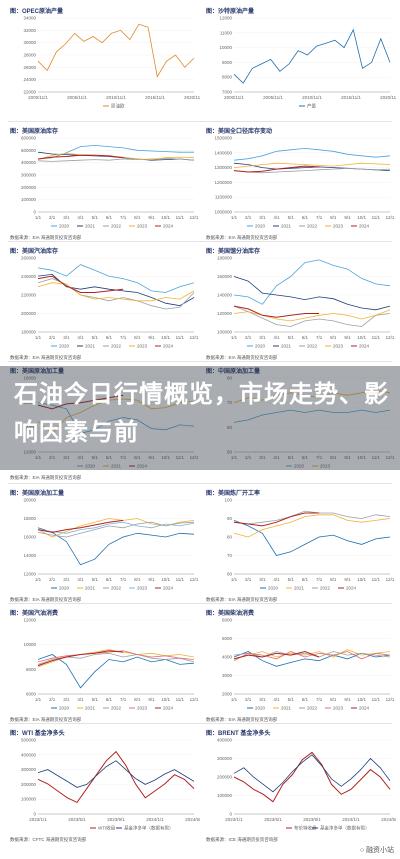 The width and height of the screenshot is (400, 859). I want to click on y-tick-label: 14000, so click(29, 427).